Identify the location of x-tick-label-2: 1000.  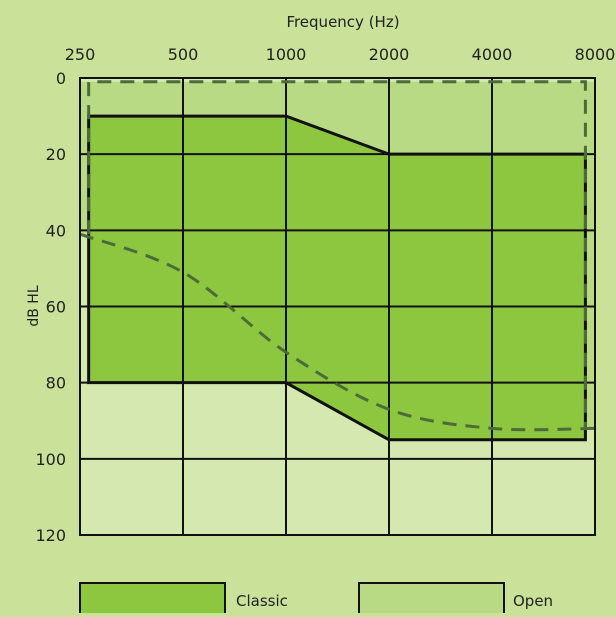
(286, 54).